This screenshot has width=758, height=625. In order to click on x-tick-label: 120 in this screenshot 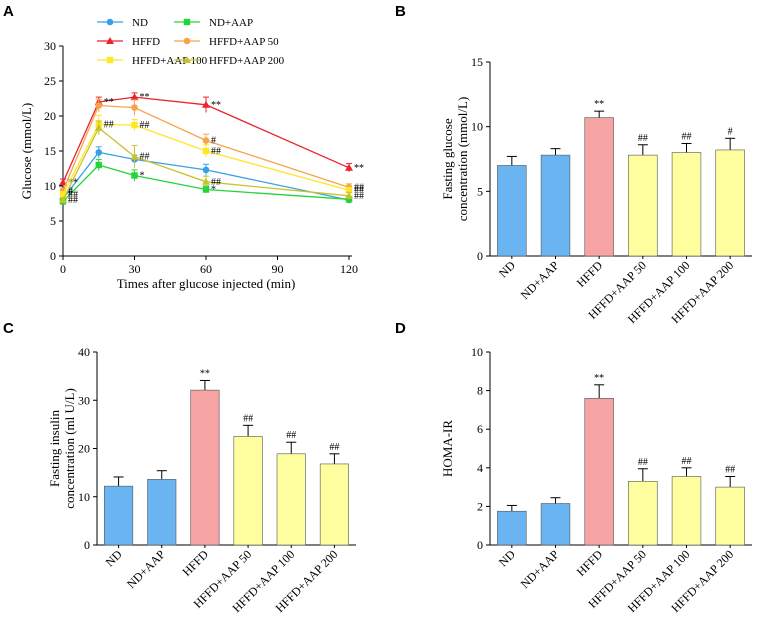, I will do `click(349, 269)`.